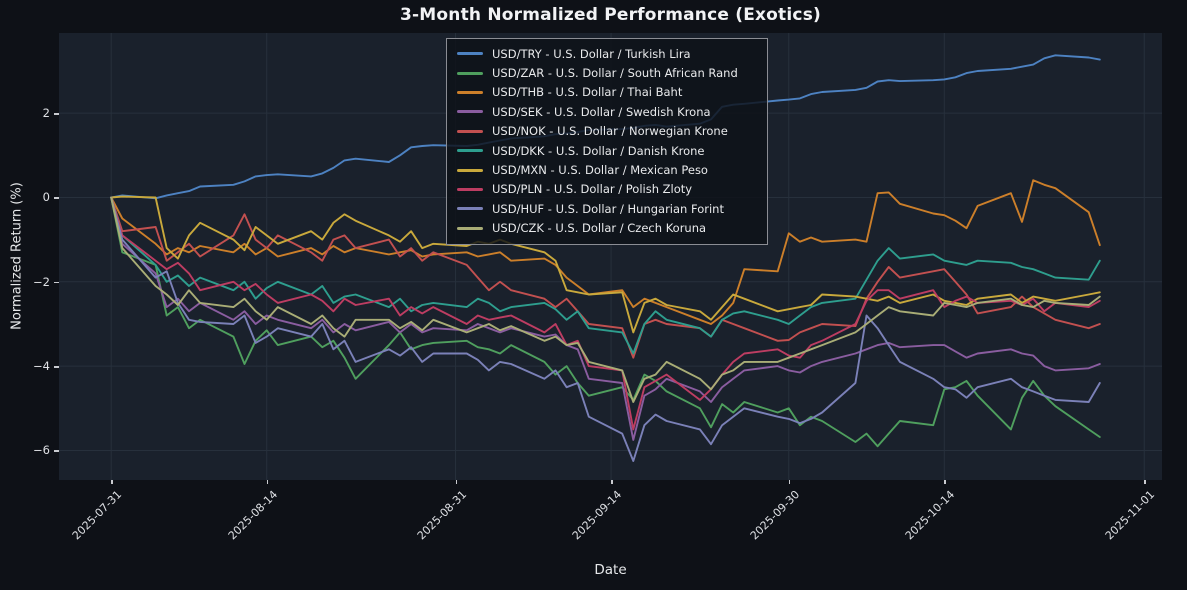 The height and width of the screenshot is (590, 1187). I want to click on legend-item-USD-NOK: USD/NOK - U.S. Dollar / Norwegian Krone, so click(607, 131).